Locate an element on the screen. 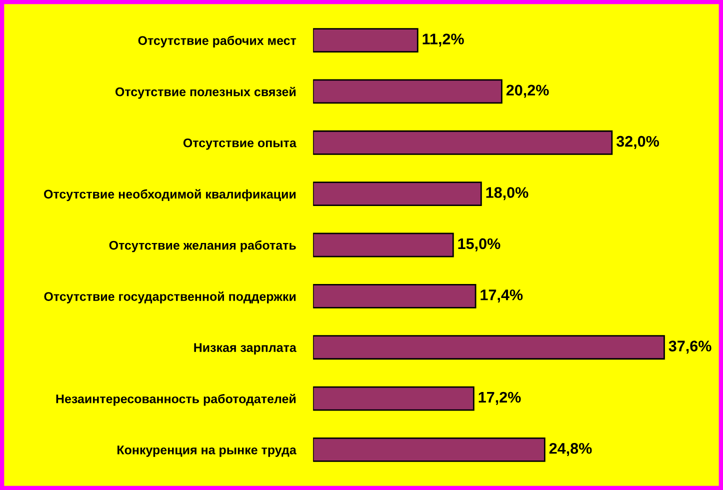 The image size is (723, 490). data-label: 37,6% is located at coordinates (690, 347).